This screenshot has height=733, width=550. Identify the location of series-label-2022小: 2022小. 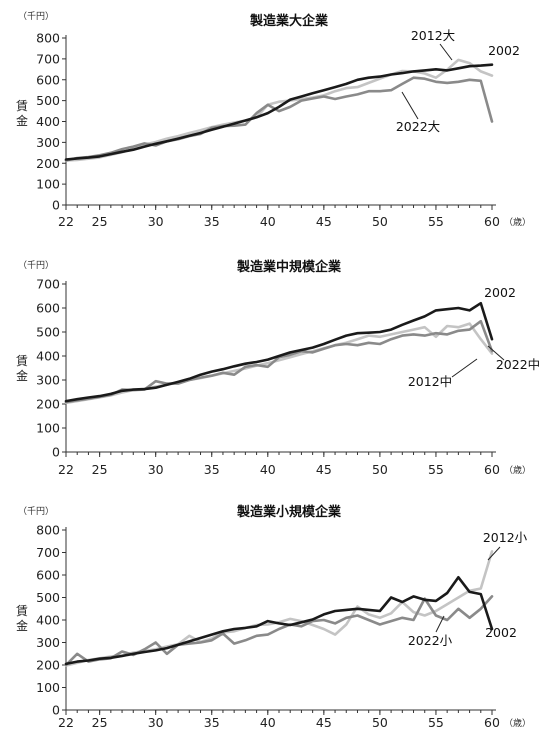
(430, 640).